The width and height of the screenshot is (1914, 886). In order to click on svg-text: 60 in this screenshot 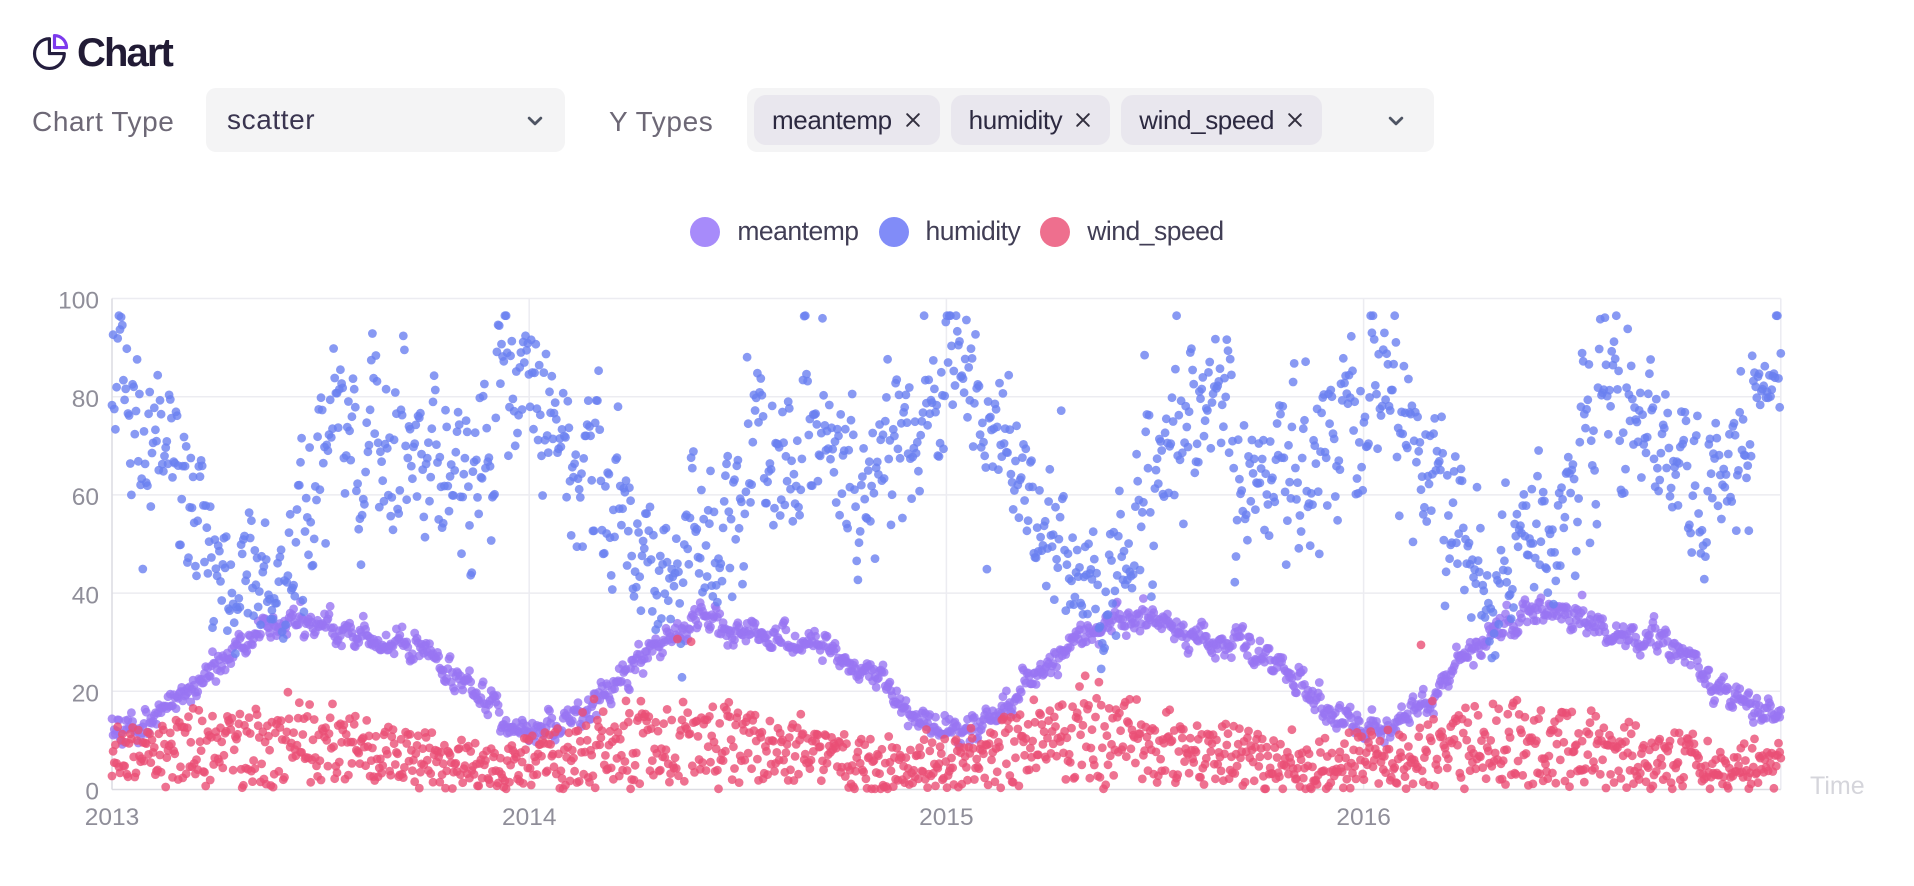, I will do `click(85, 497)`.